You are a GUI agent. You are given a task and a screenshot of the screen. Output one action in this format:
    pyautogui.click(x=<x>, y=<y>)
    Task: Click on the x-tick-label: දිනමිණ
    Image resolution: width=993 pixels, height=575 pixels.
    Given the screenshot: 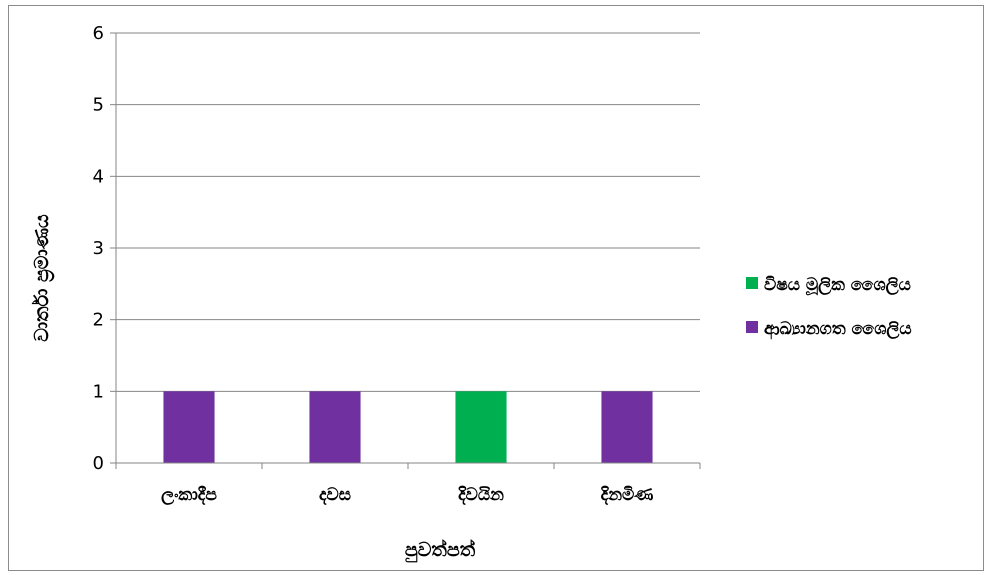 What is the action you would take?
    pyautogui.click(x=626, y=495)
    